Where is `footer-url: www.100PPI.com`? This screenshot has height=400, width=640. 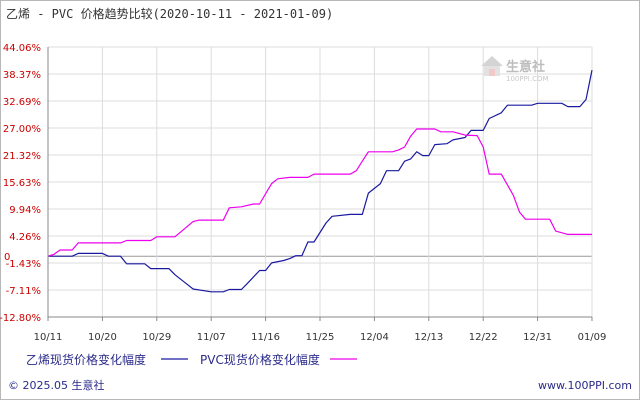
footer-url: www.100PPI.com is located at coordinates (585, 385).